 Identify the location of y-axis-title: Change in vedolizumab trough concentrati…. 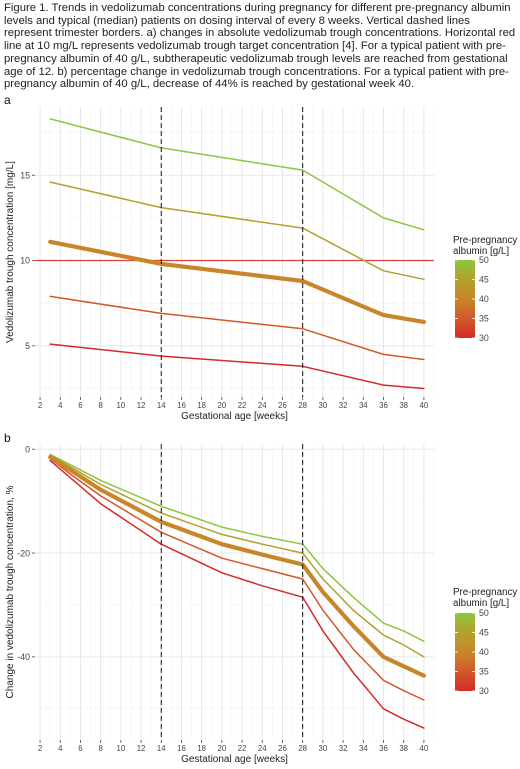
(10, 591).